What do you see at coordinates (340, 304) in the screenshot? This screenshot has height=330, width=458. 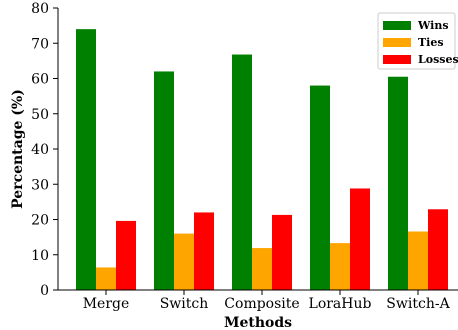 I see `x-tick-label: LoraHub` at bounding box center [340, 304].